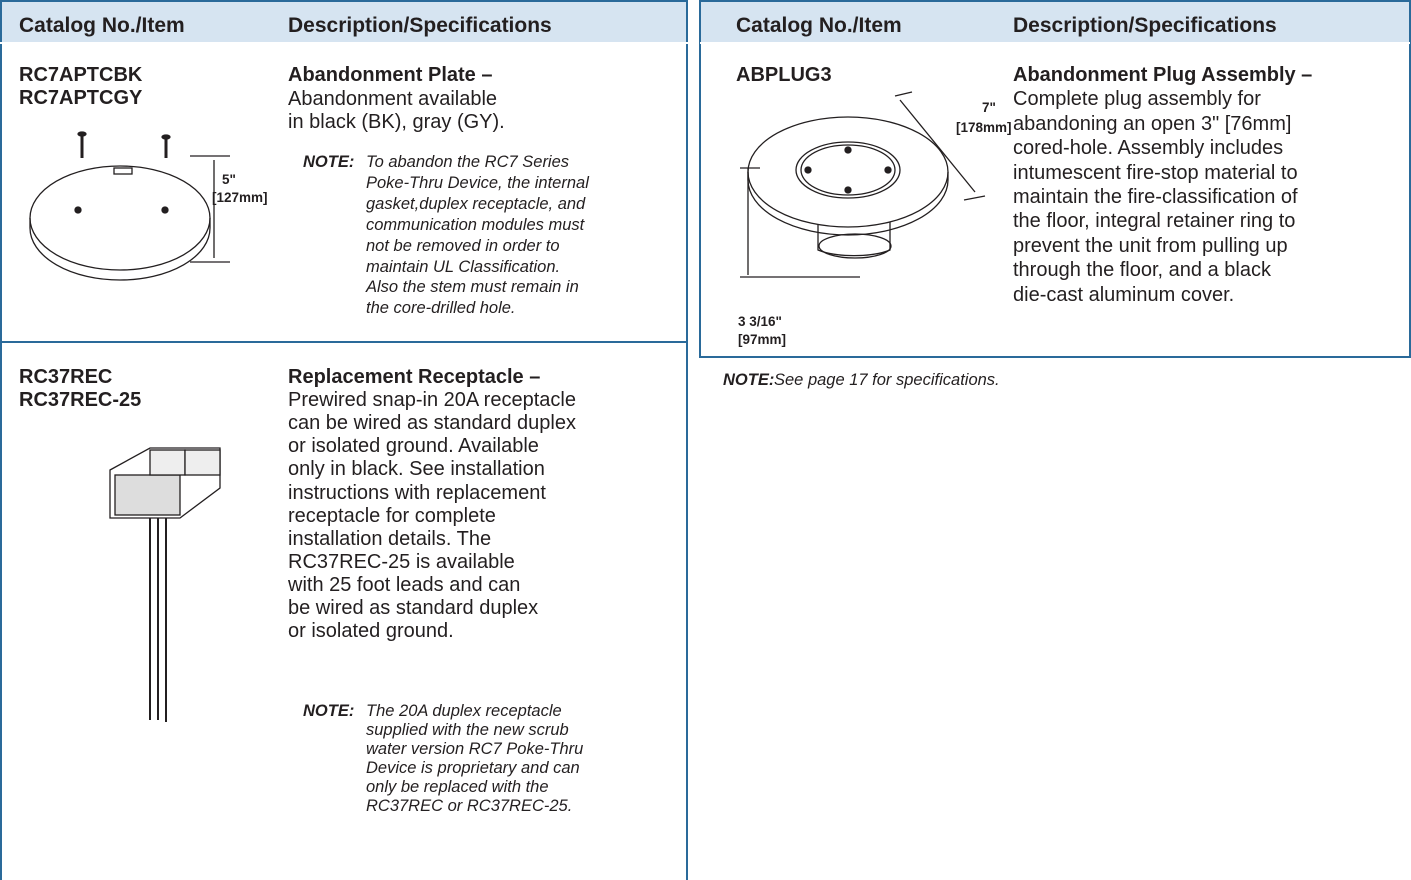 This screenshot has width=1411, height=880. I want to click on catalog-number: RC7APTCGY, so click(81, 98).